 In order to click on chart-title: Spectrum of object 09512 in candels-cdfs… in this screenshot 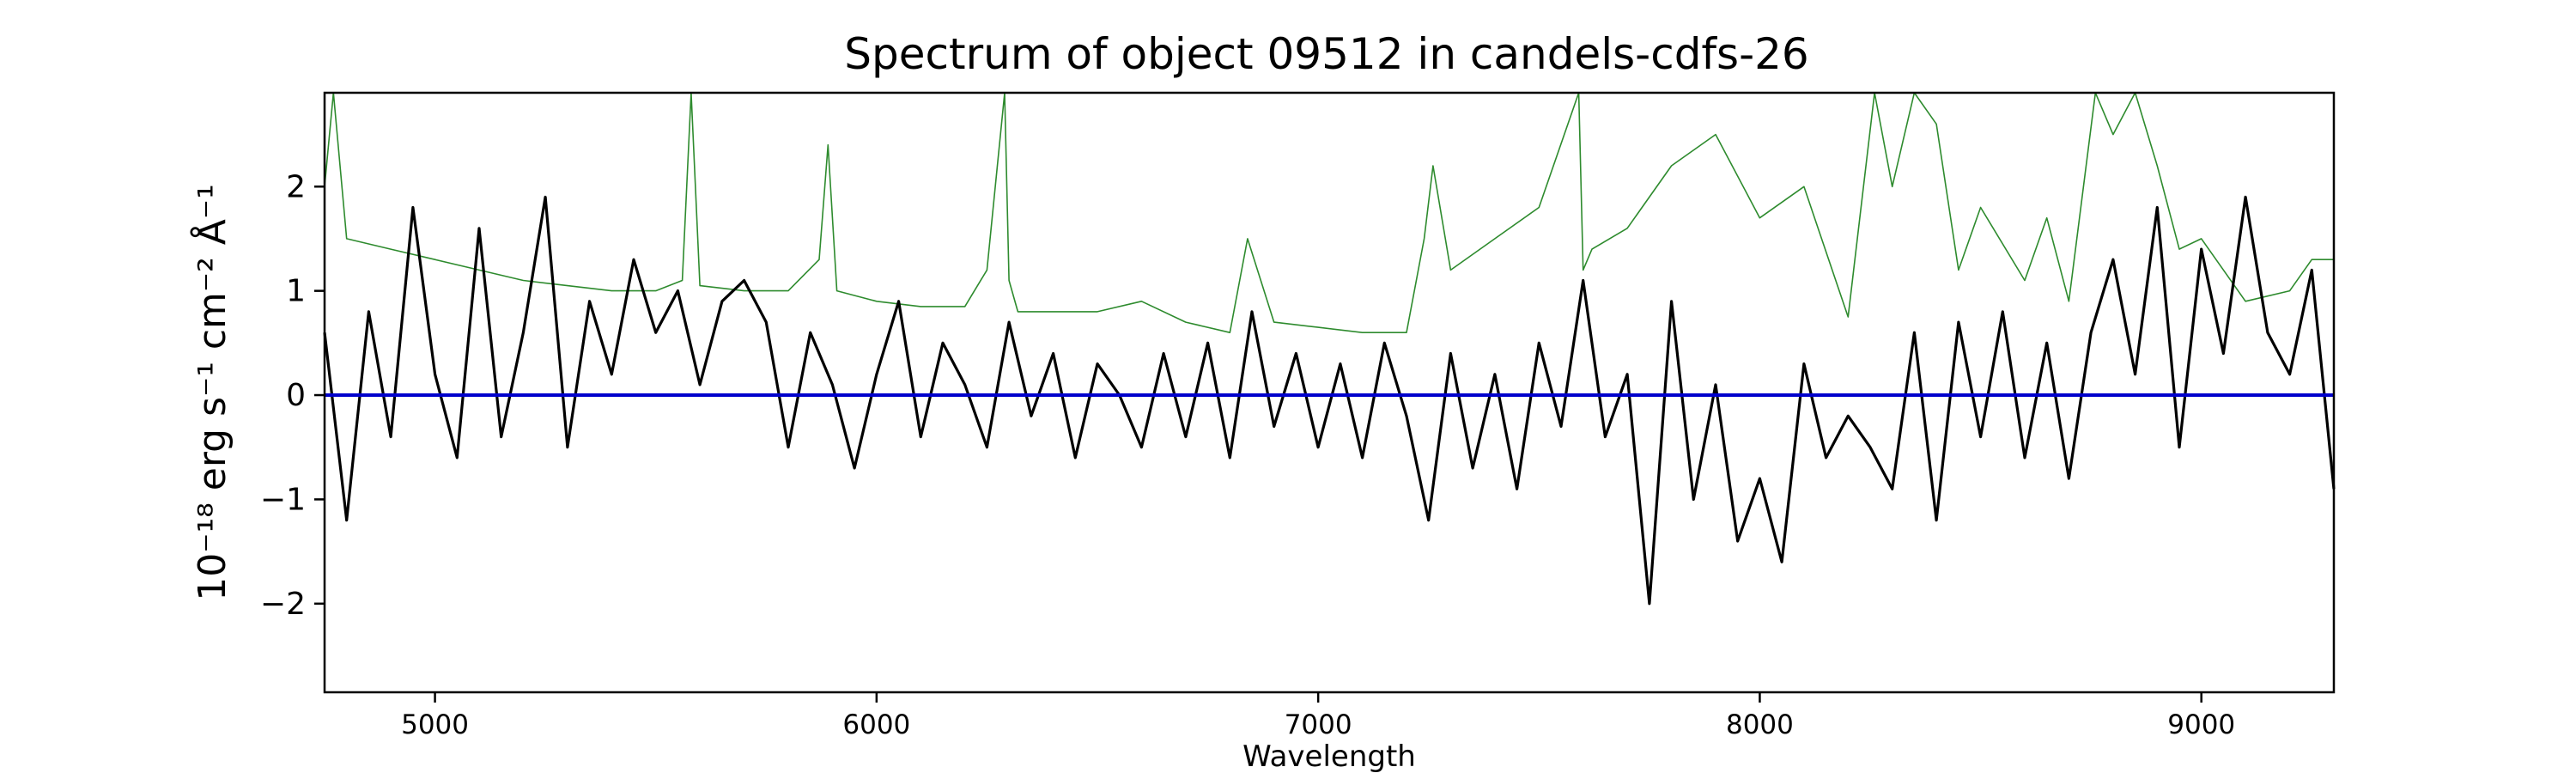, I will do `click(1327, 54)`.